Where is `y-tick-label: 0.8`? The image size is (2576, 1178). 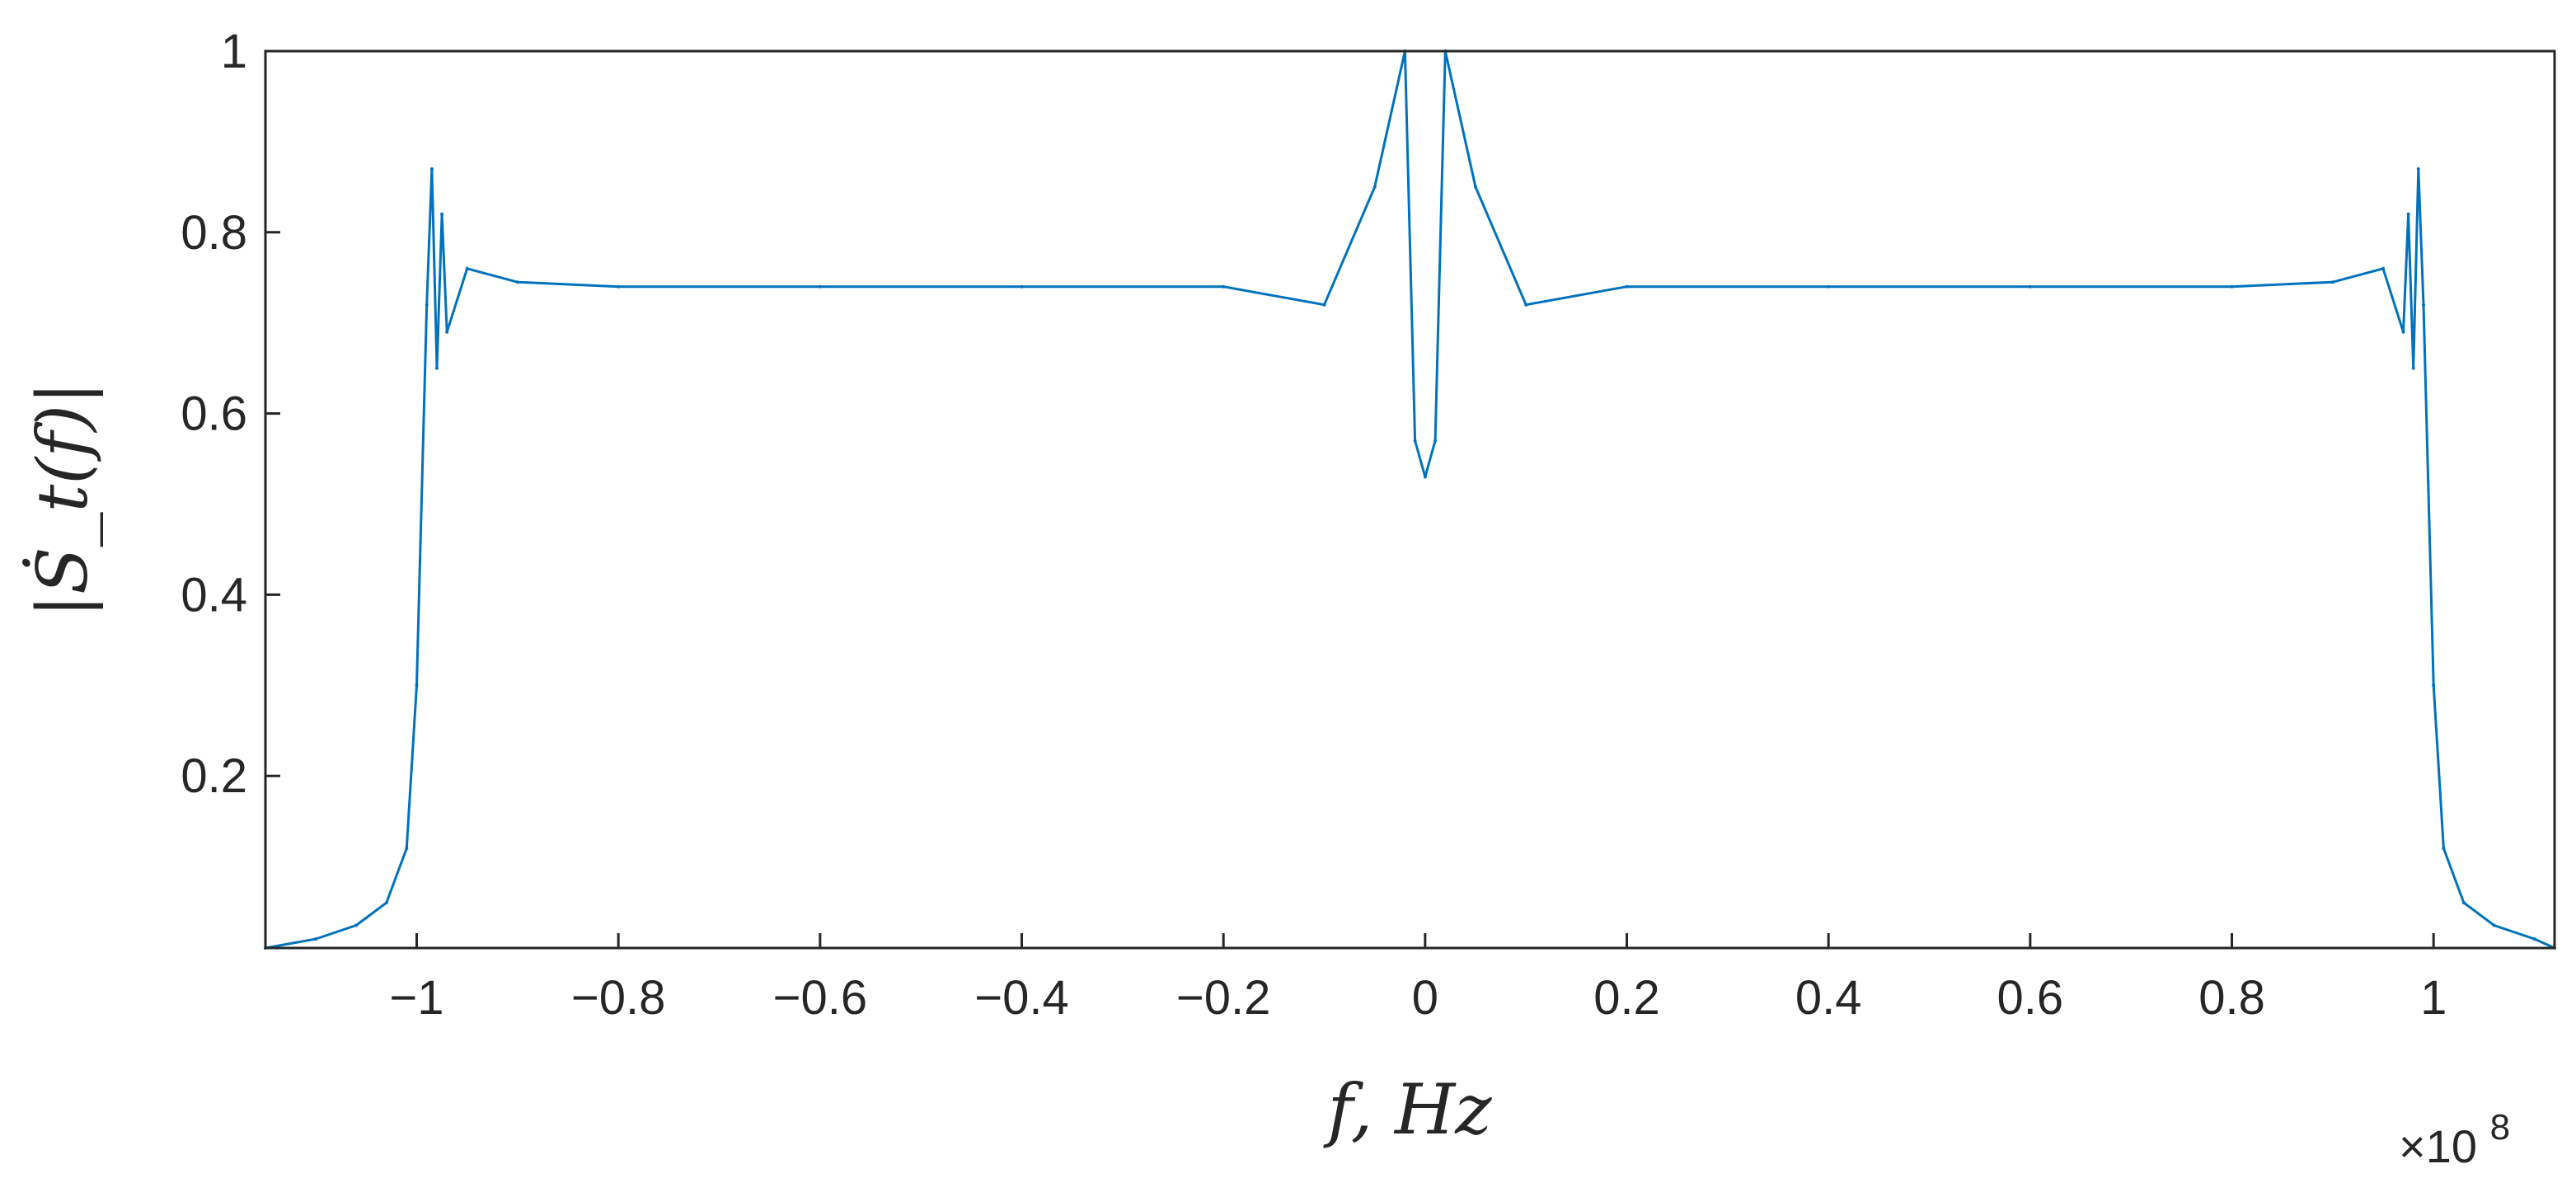 y-tick-label: 0.8 is located at coordinates (214, 233).